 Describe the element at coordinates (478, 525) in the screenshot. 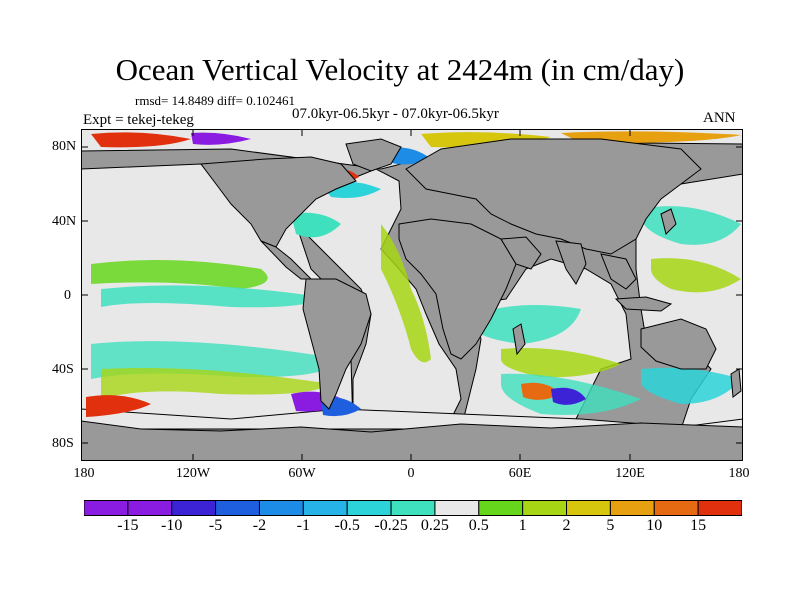

I see `colorbar-label: 0.5` at that location.